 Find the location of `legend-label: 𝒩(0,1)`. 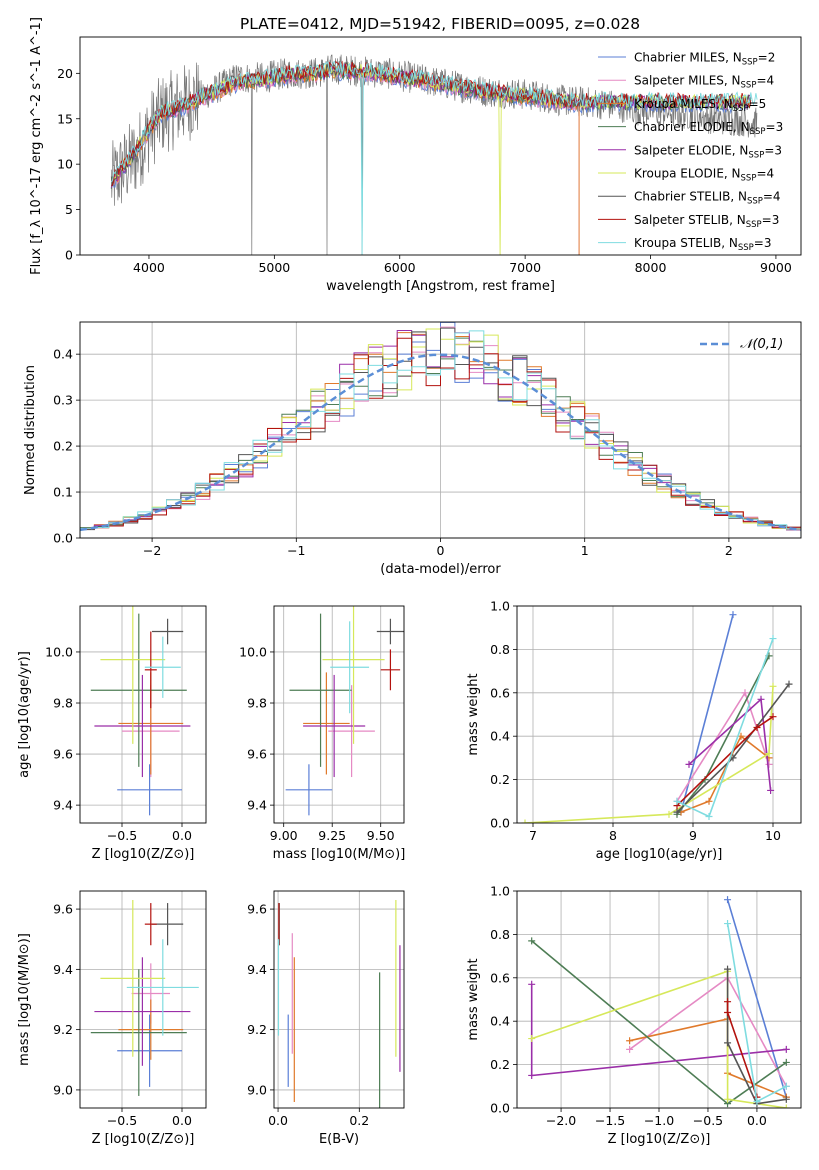

legend-label: 𝒩(0,1) is located at coordinates (761, 344).